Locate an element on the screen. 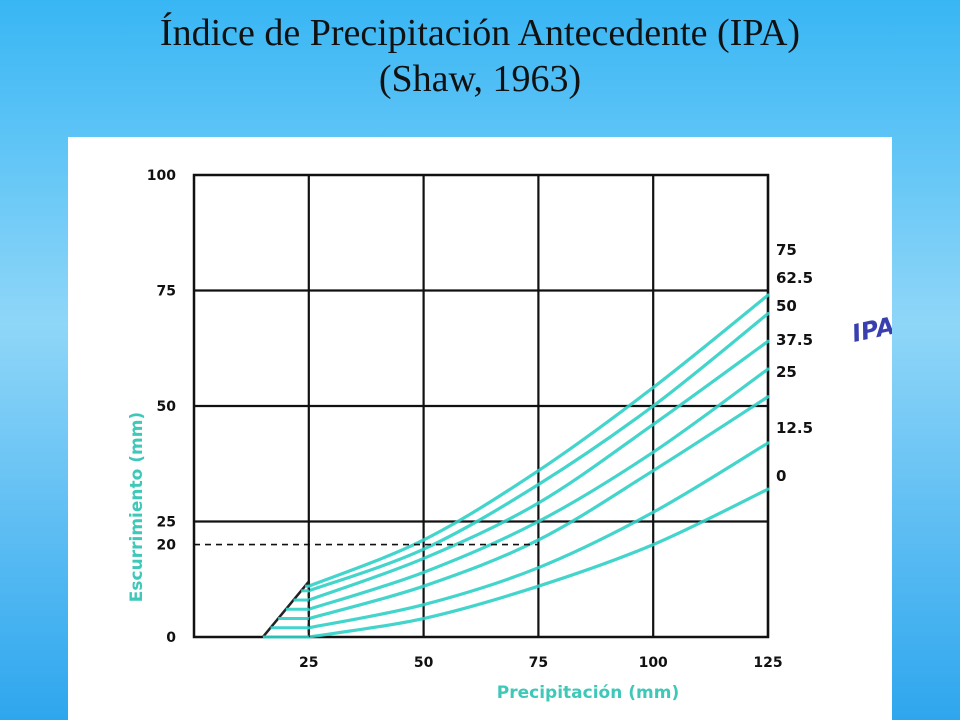 This screenshot has height=720, width=960. y-tick-label-25: 25 is located at coordinates (166, 523).